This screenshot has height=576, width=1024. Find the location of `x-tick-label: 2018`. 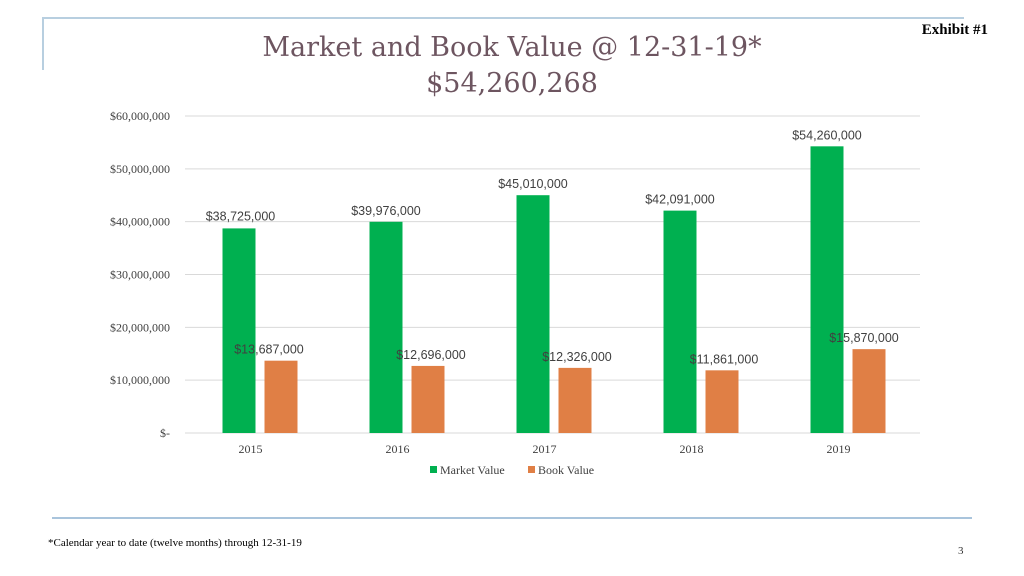

x-tick-label: 2018 is located at coordinates (692, 449).